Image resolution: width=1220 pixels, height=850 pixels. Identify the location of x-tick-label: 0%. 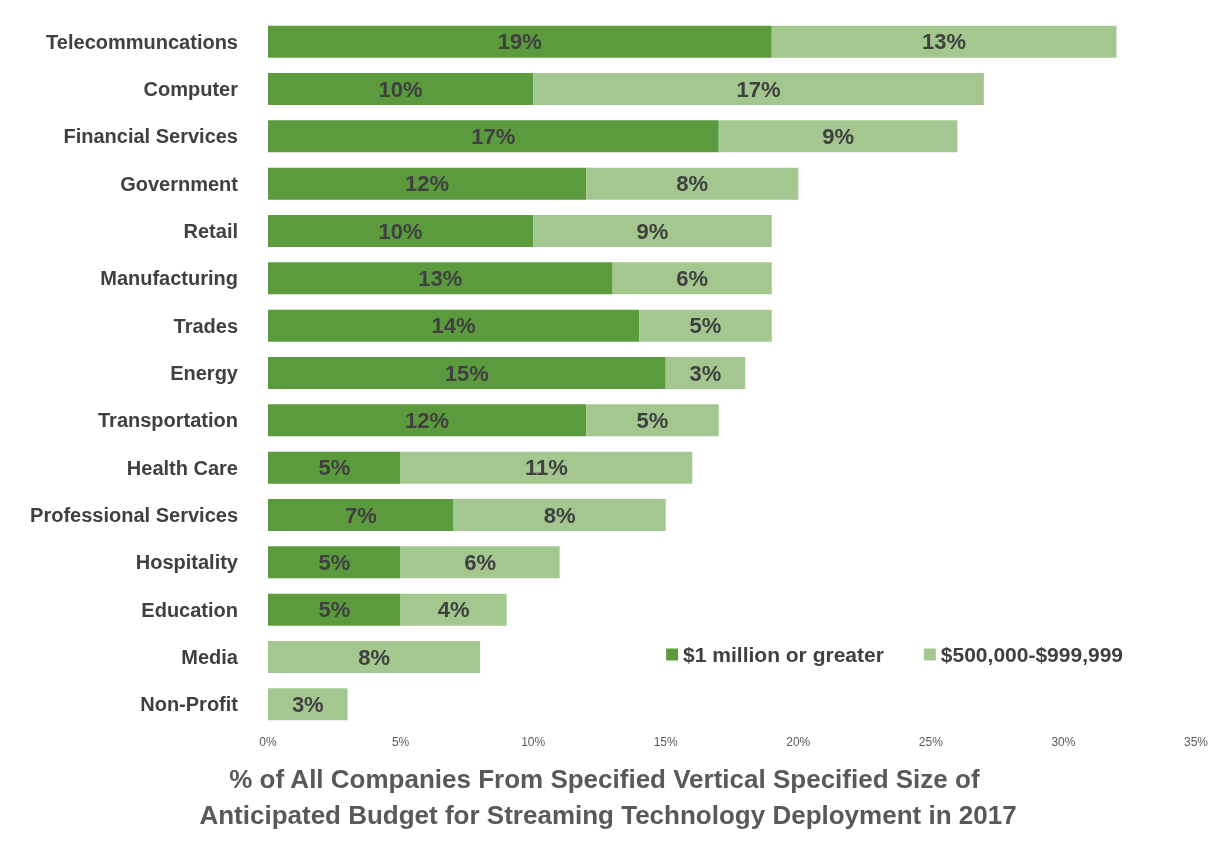
(268, 742).